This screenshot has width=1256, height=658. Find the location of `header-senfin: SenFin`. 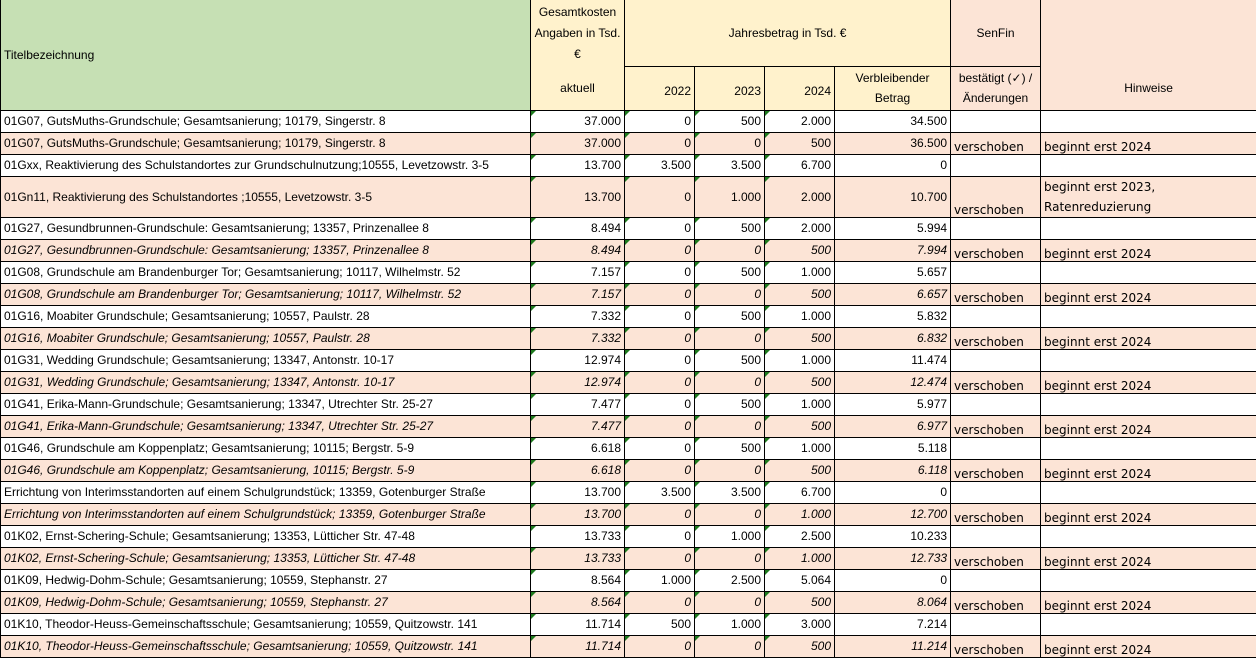

header-senfin: SenFin is located at coordinates (996, 33).